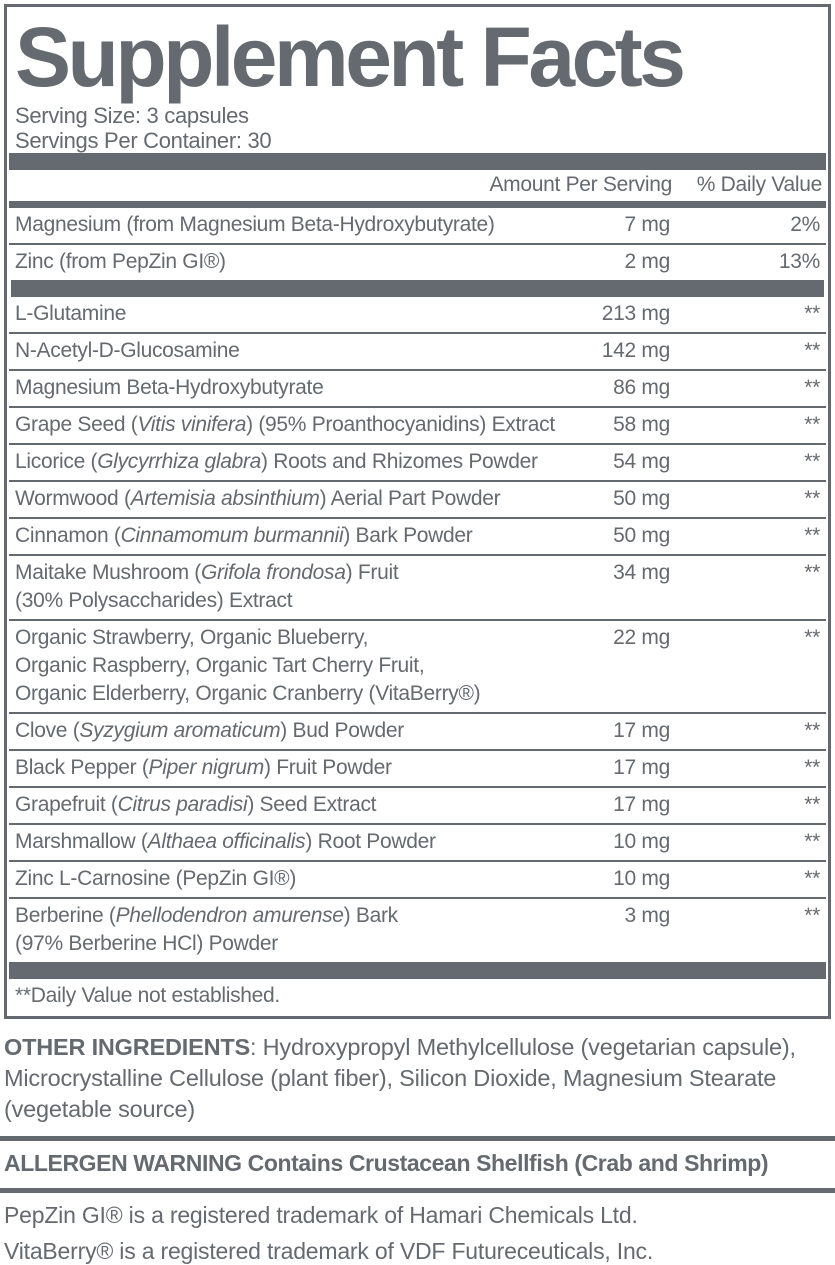  Describe the element at coordinates (192, 637) in the screenshot. I see `name-text: Organic Strawberry, Organic Blueberry,` at that location.